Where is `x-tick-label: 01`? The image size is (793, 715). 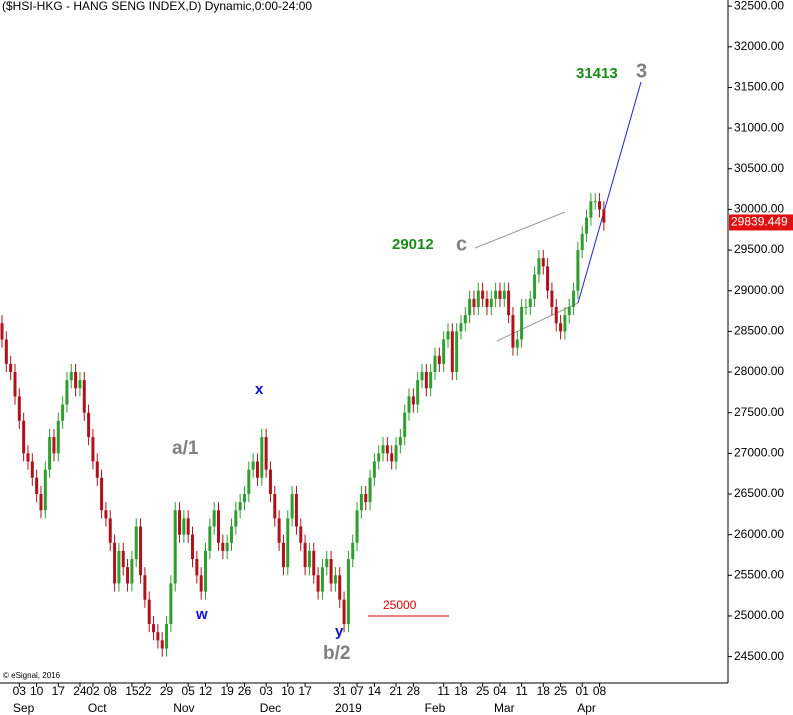
x-tick-label: 01 is located at coordinates (583, 691).